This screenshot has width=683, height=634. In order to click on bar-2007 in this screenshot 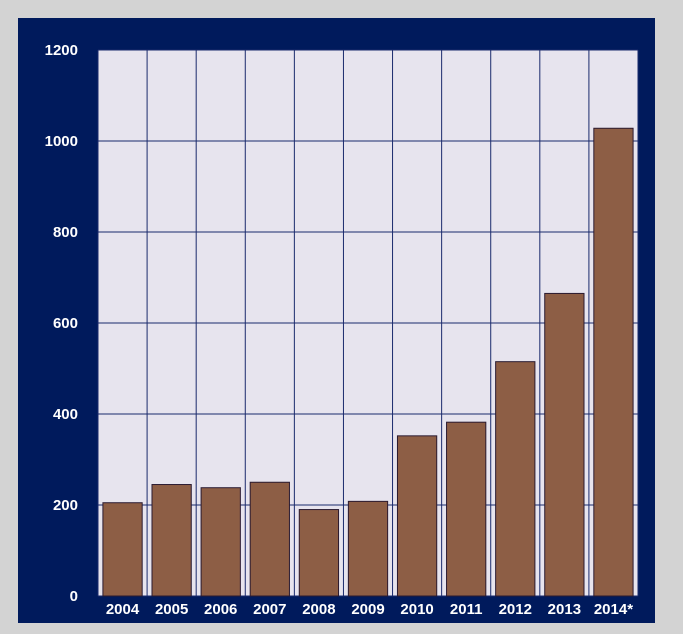, I will do `click(269, 539)`.